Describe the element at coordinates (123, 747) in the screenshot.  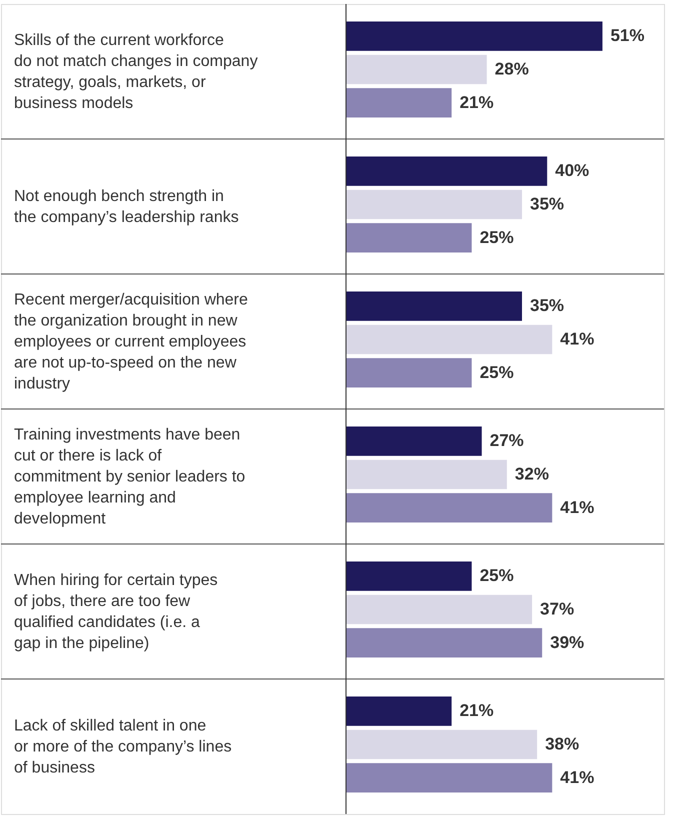
I see `y-tick-label: Lack of skilled talent in one or more of the company’s lines of business` at that location.